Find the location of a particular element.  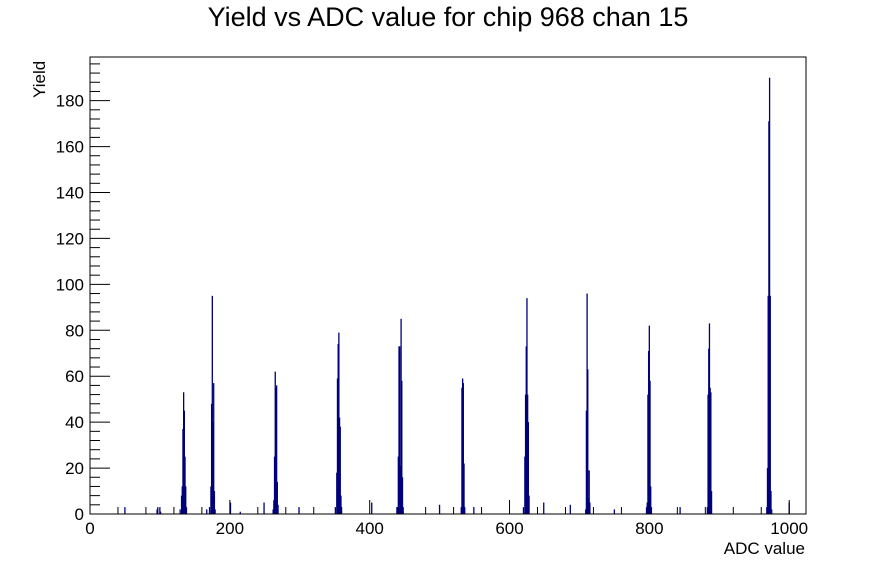

y-tick-label: 40 is located at coordinates (74, 422).